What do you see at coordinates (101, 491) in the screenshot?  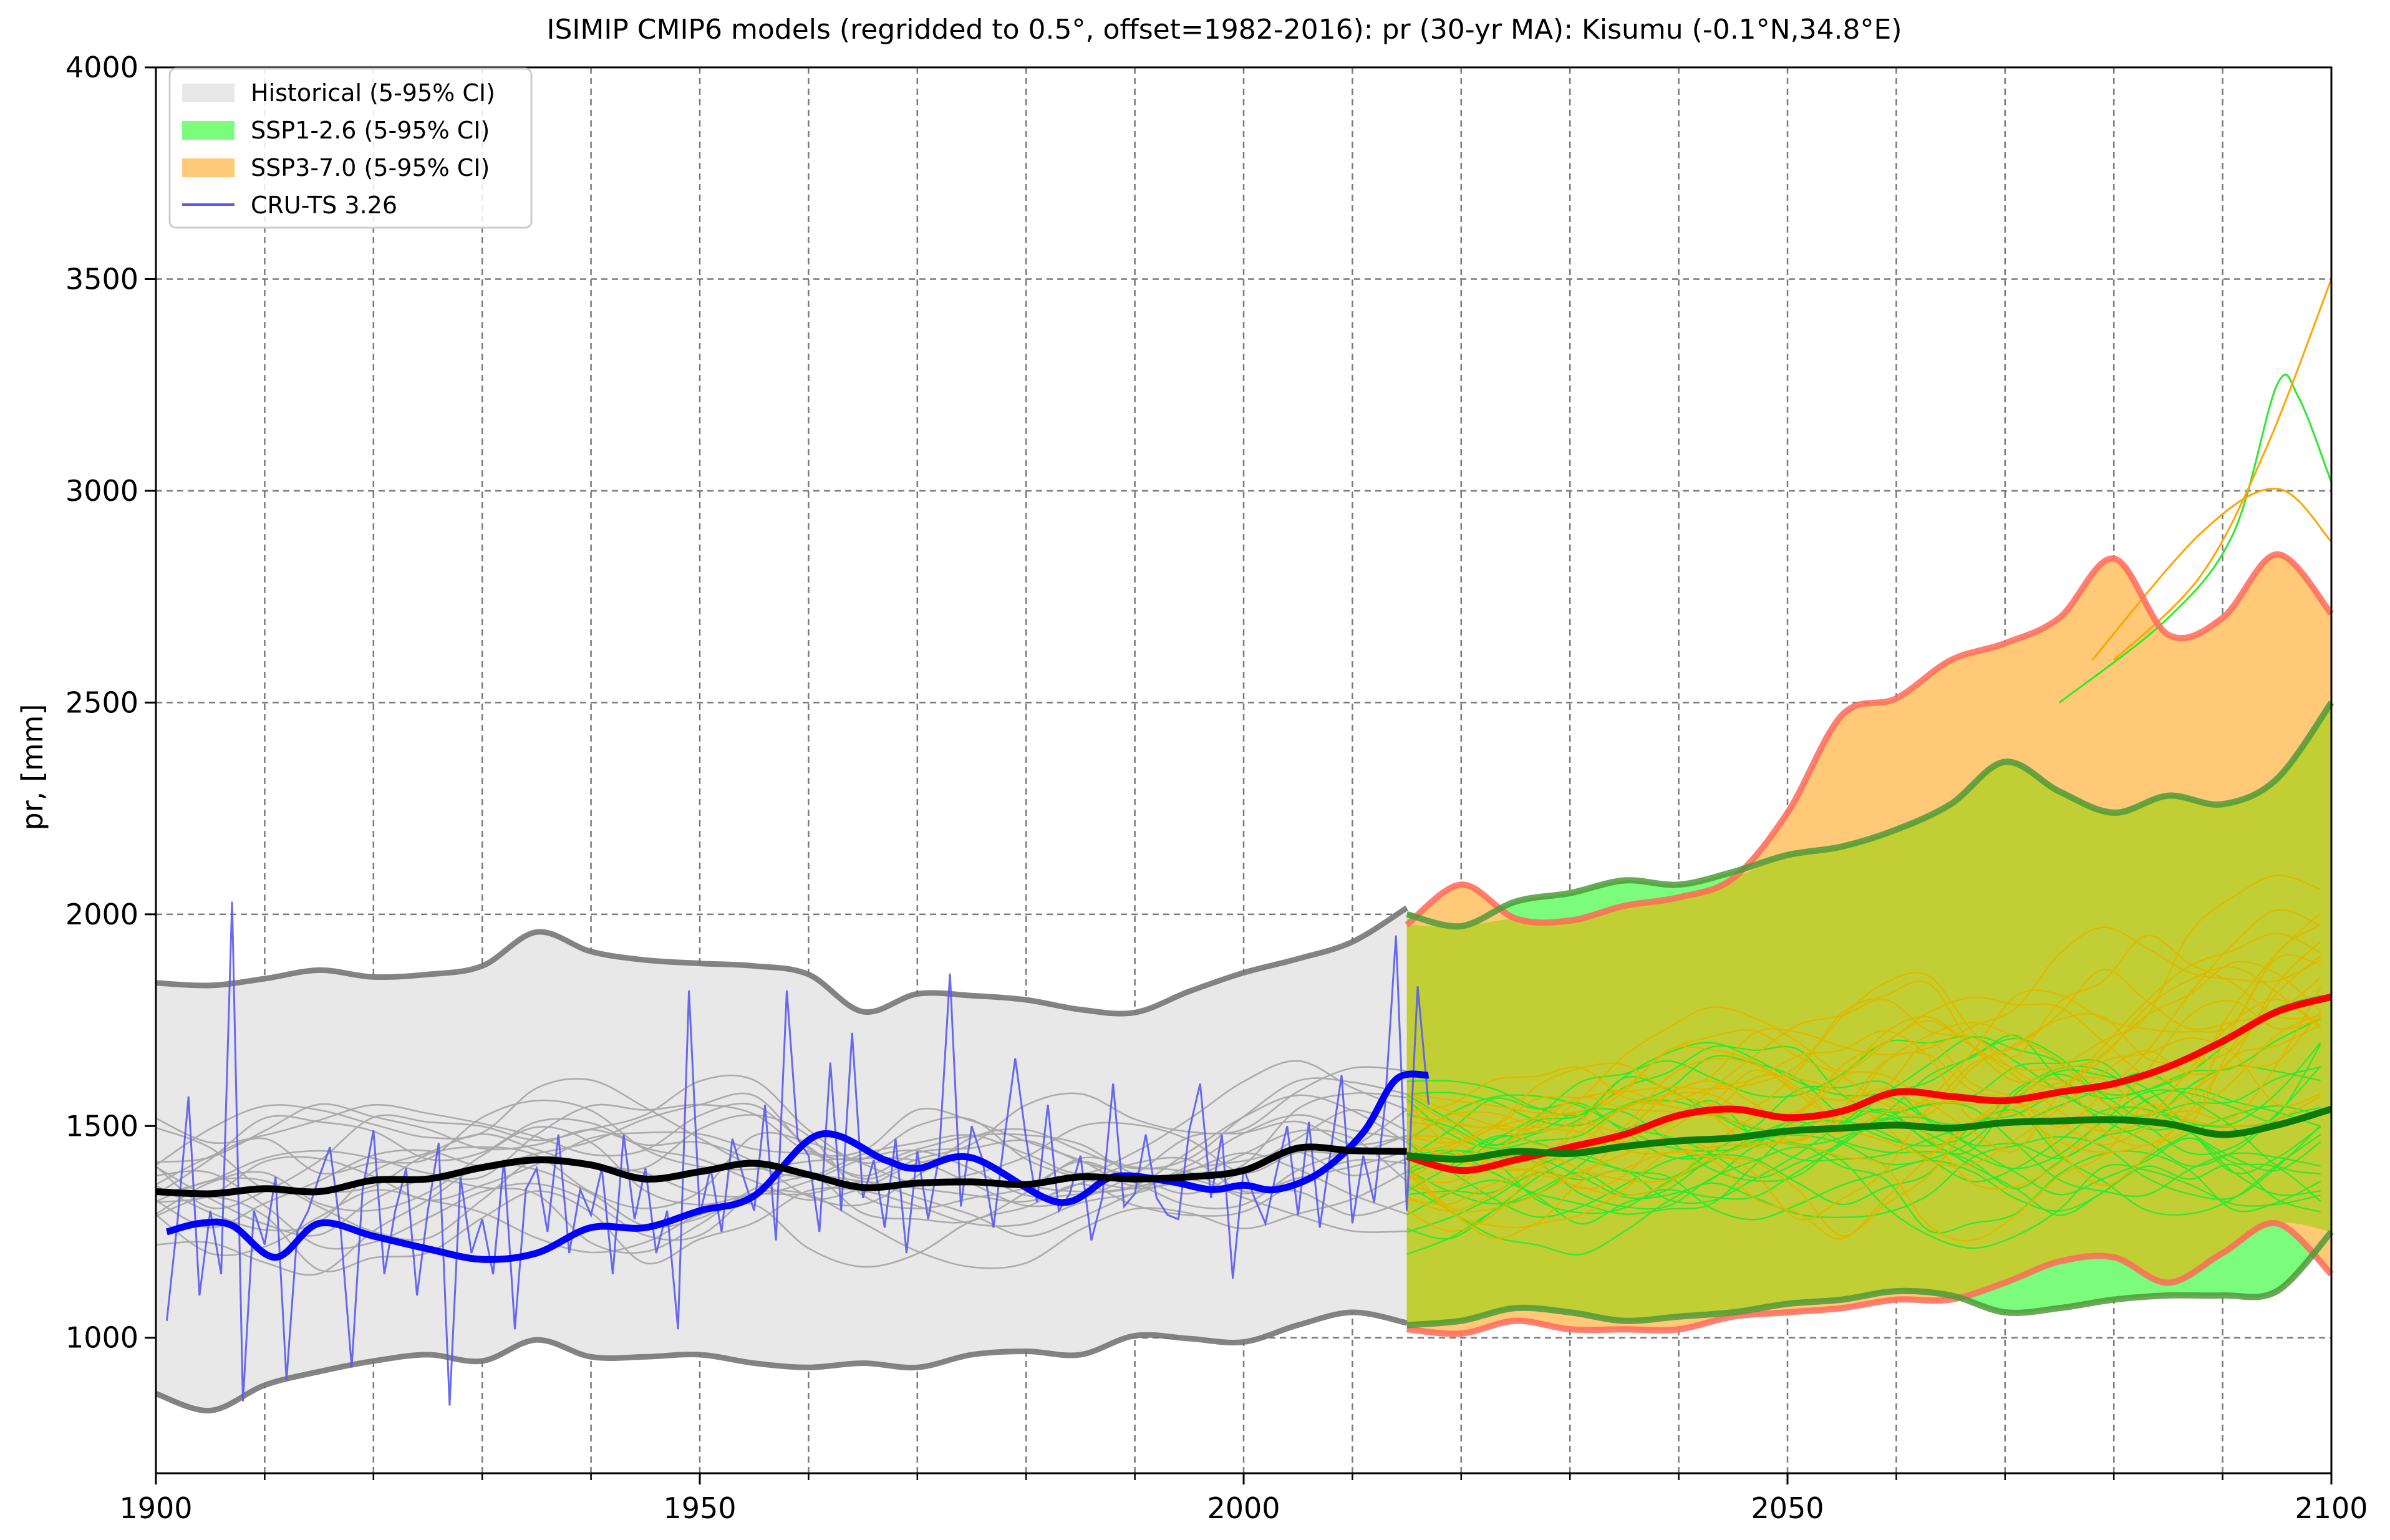 I see `y-tick-label: 3000` at bounding box center [101, 491].